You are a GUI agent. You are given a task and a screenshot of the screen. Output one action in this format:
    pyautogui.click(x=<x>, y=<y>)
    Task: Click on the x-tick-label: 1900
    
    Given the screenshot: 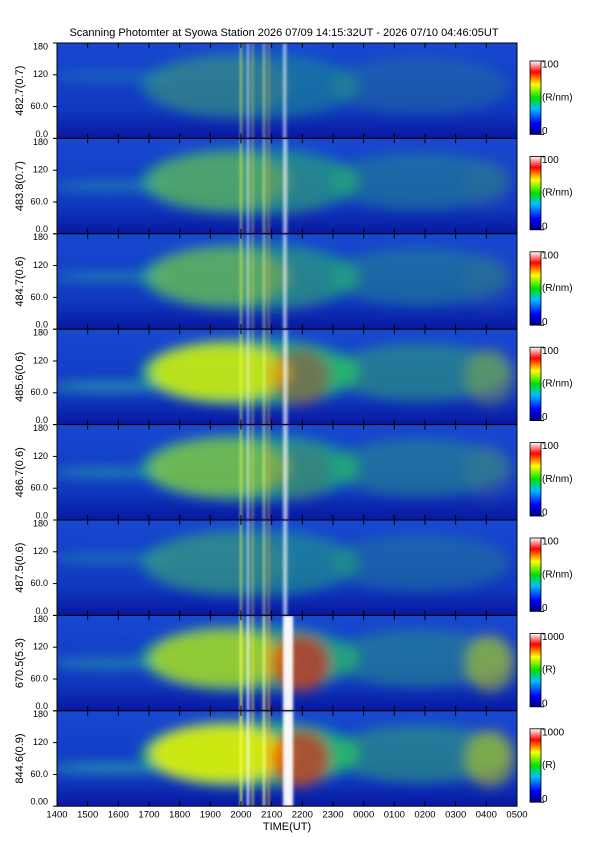 What is the action you would take?
    pyautogui.click(x=210, y=815)
    